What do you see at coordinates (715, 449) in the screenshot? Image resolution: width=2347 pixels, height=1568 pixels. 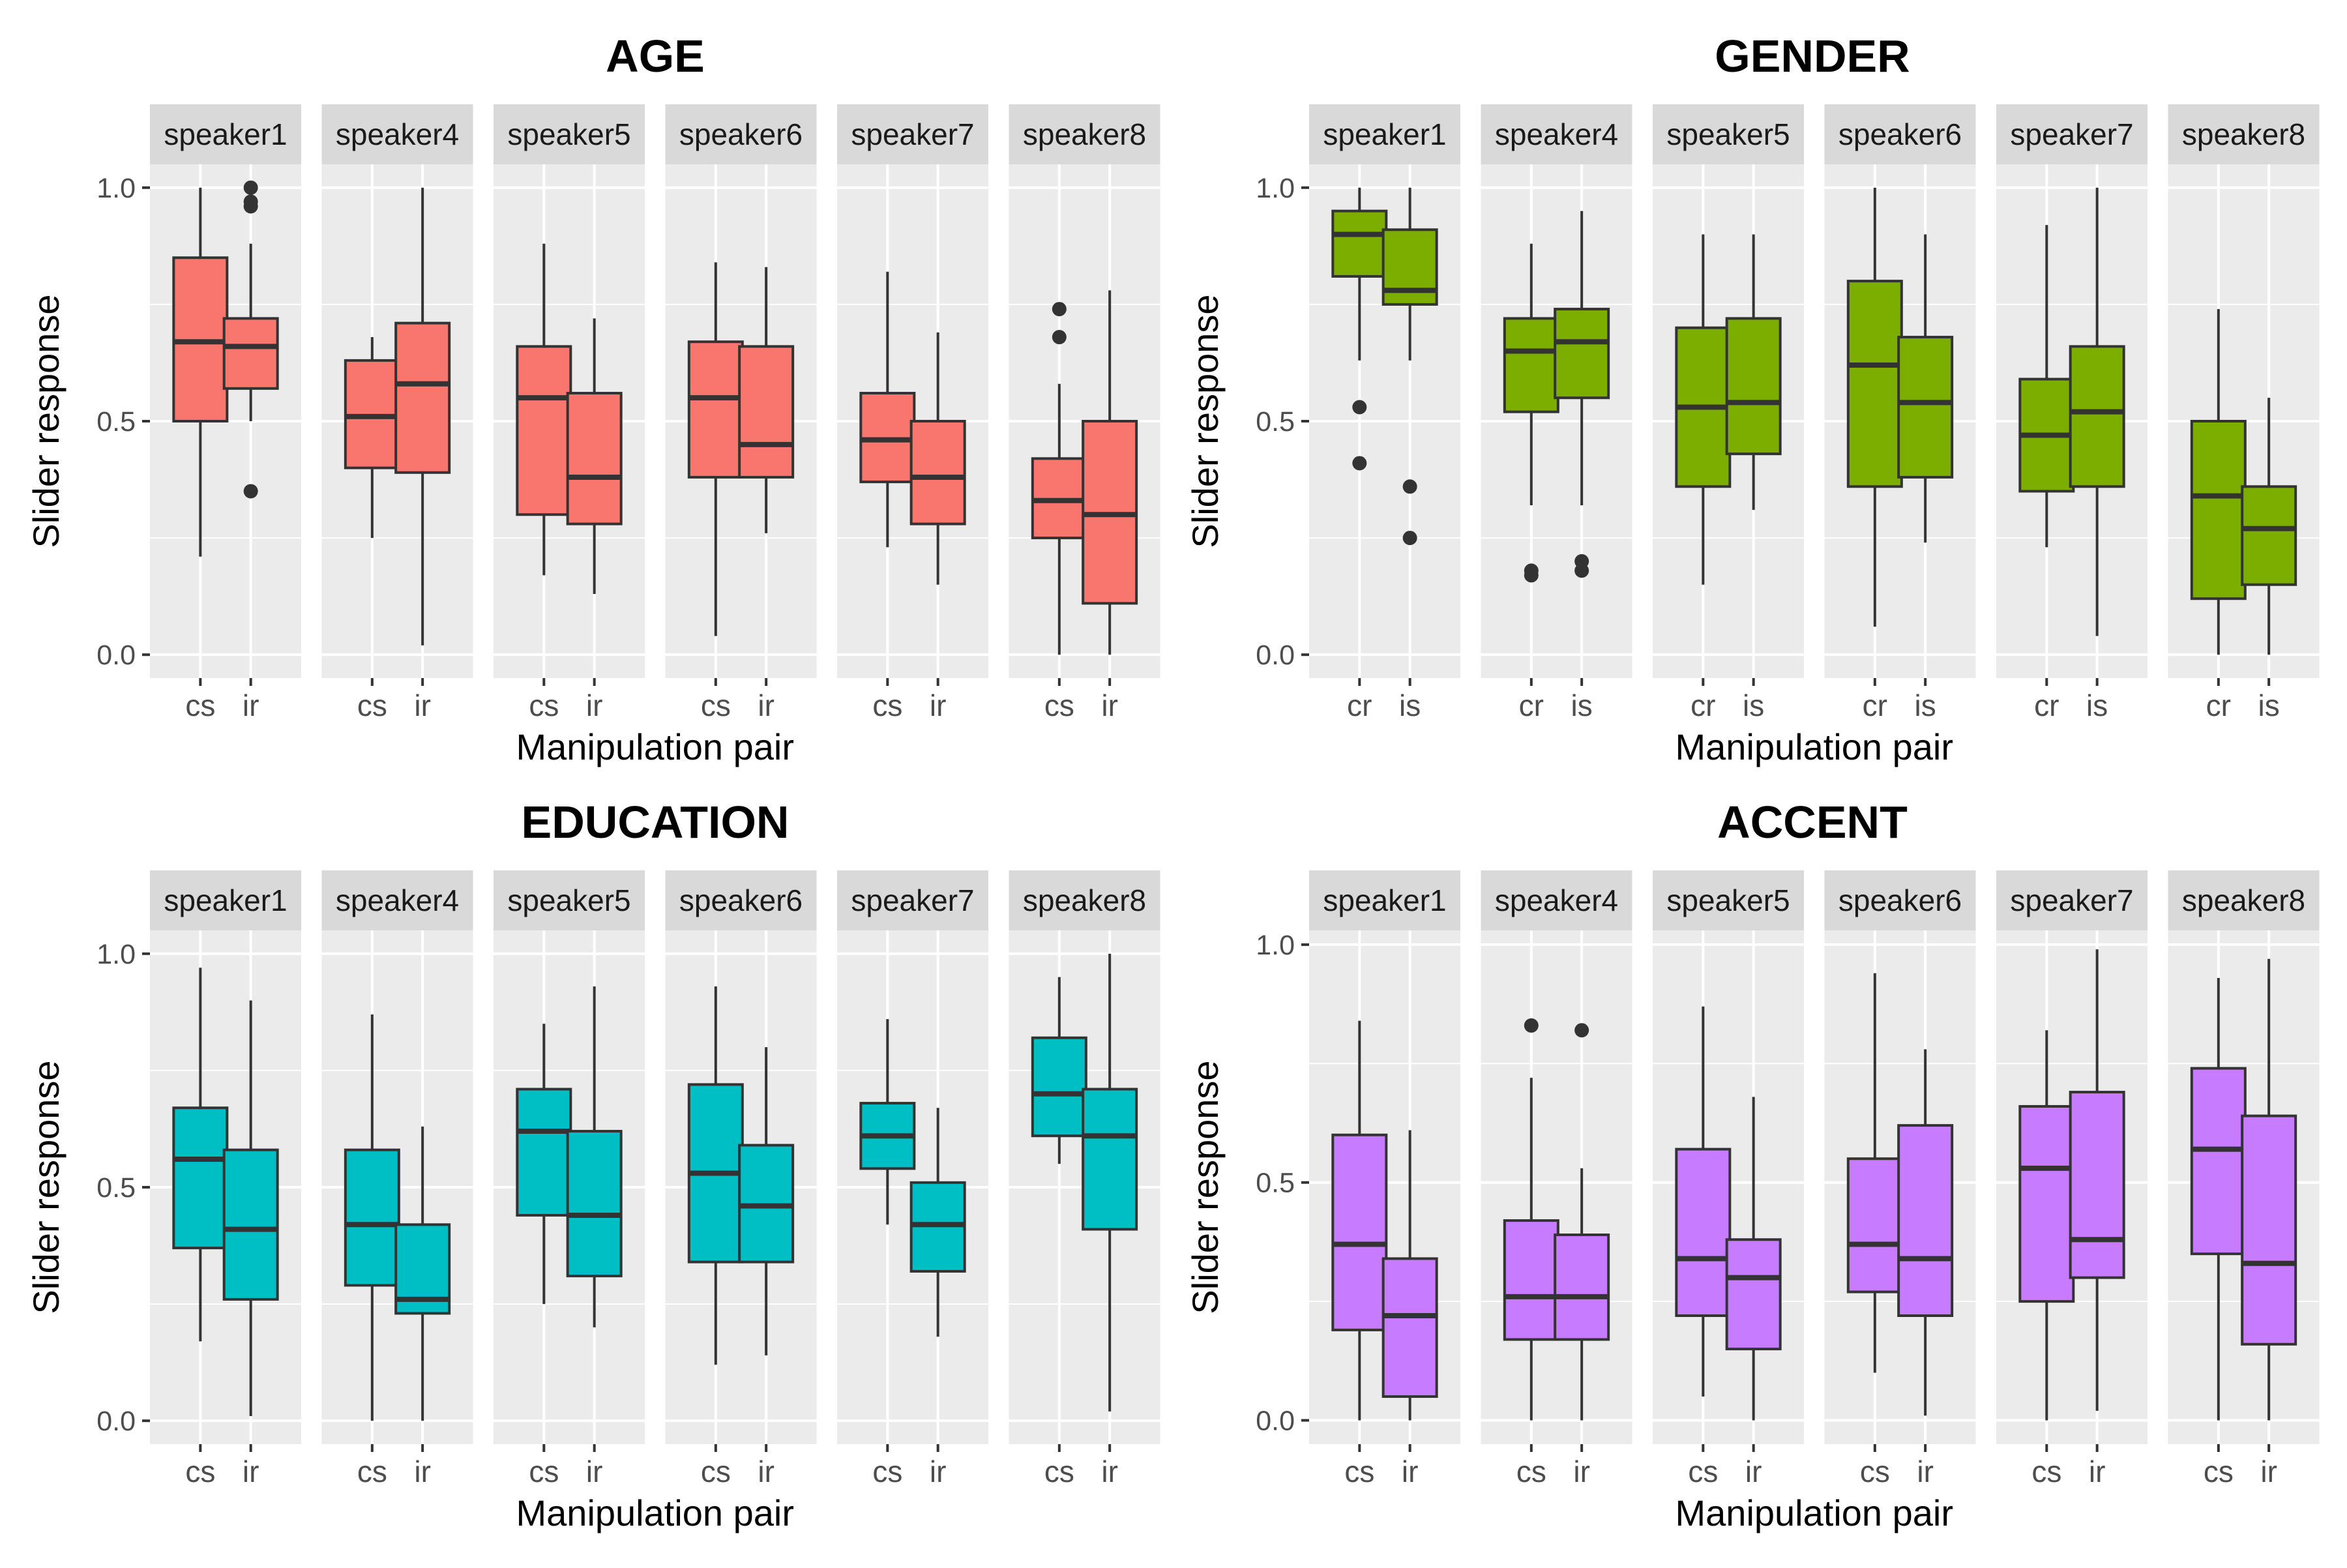 I see `box-speaker6-cs` at bounding box center [715, 449].